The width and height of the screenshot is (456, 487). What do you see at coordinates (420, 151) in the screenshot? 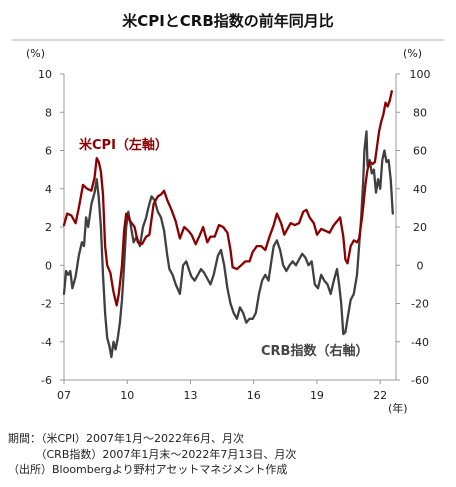
I see `right-tick-label: 60` at bounding box center [420, 151].